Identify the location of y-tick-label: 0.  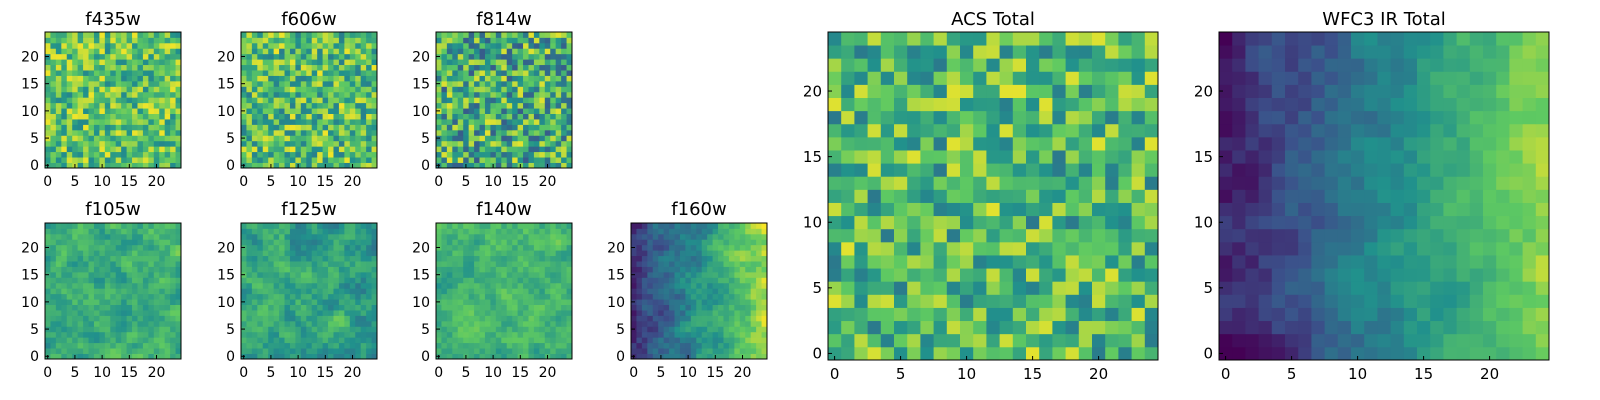
(230, 357).